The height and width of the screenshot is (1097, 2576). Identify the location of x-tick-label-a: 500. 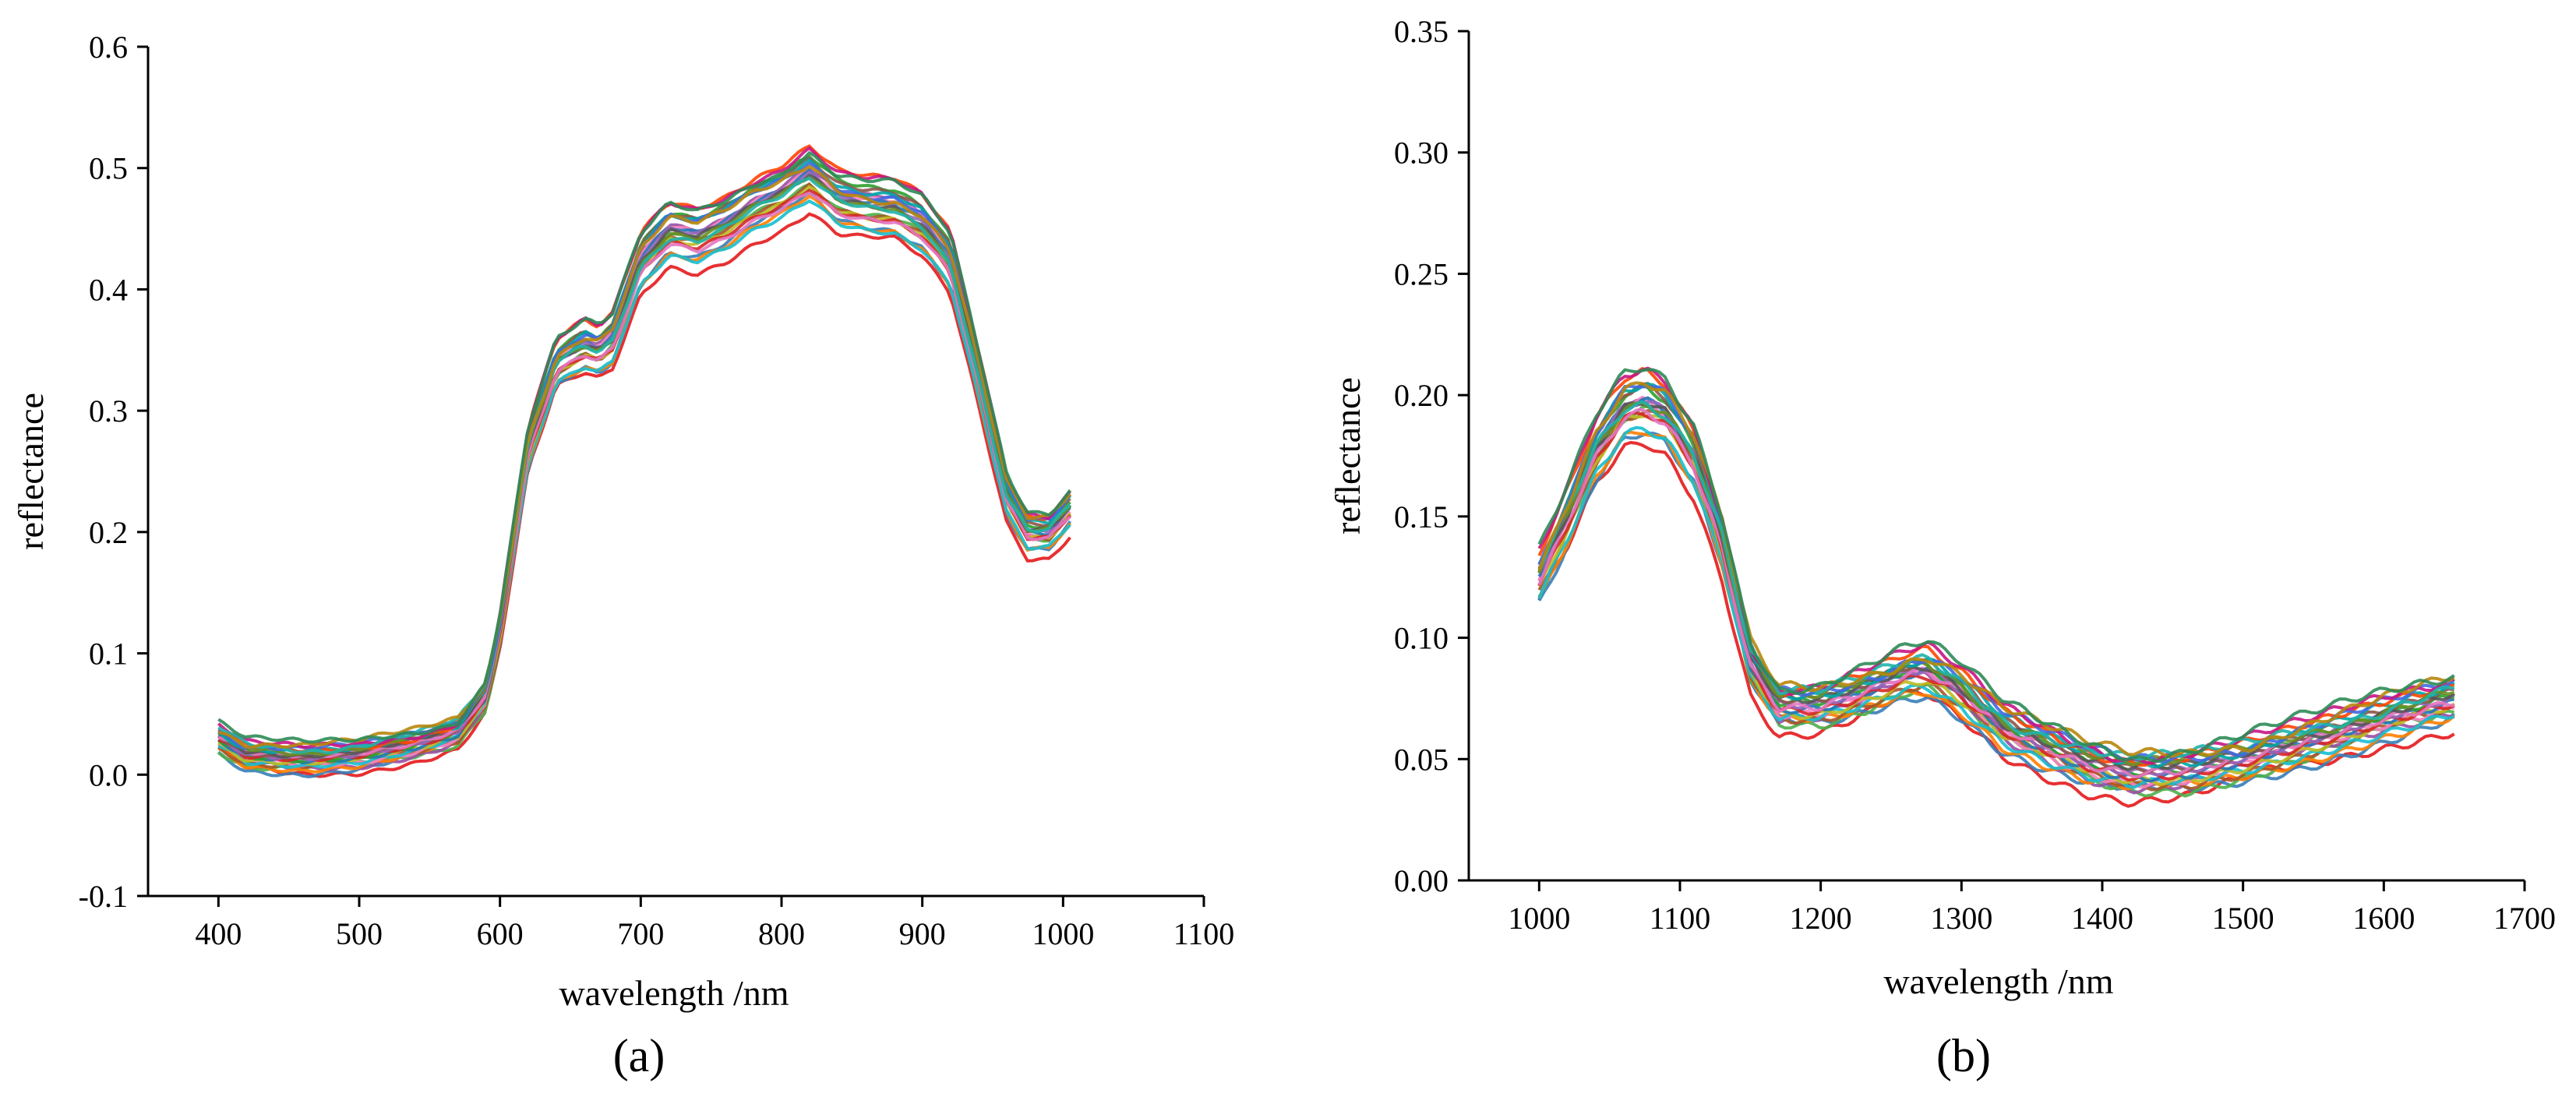
(359, 933).